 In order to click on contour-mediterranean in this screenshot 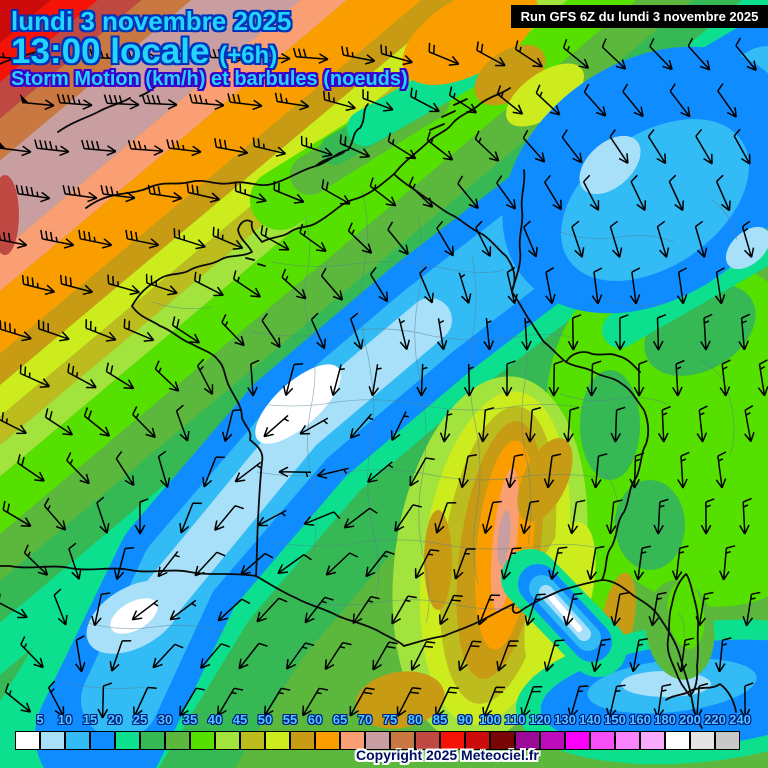, I will do `click(634, 657)`.